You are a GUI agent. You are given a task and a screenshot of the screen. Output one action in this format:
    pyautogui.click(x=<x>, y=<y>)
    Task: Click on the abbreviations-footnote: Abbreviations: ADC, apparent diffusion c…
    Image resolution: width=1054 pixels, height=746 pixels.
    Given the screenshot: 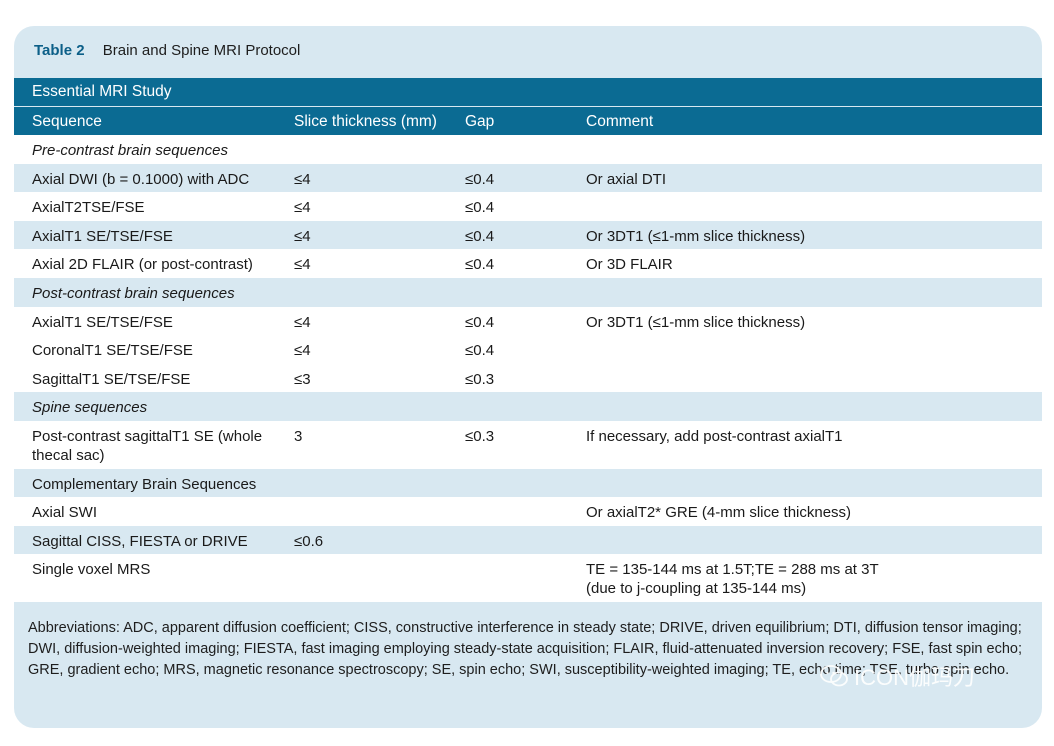 What is the action you would take?
    pyautogui.click(x=525, y=649)
    